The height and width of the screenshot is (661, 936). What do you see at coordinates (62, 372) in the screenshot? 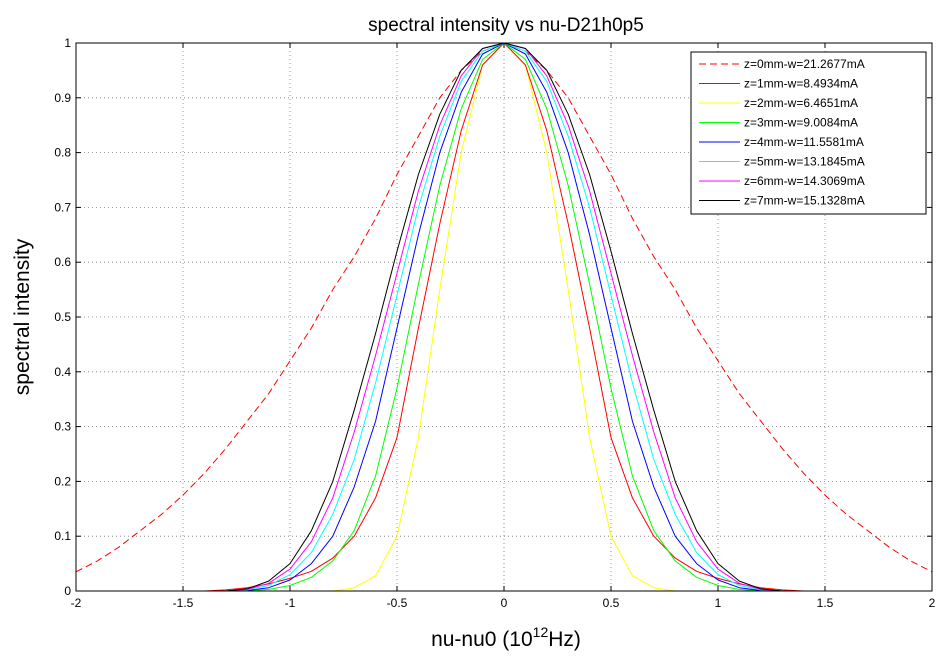
I see `y-tick-label: 0.4` at bounding box center [62, 372].